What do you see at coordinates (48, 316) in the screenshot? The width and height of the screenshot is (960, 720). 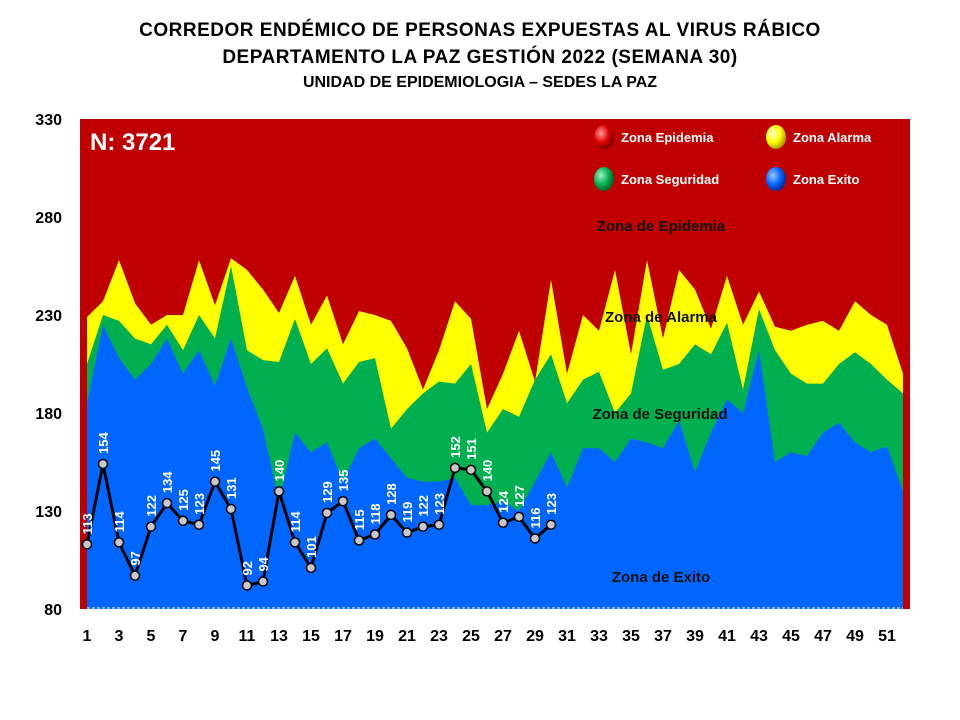 I see `y-tick-label: 230` at bounding box center [48, 316].